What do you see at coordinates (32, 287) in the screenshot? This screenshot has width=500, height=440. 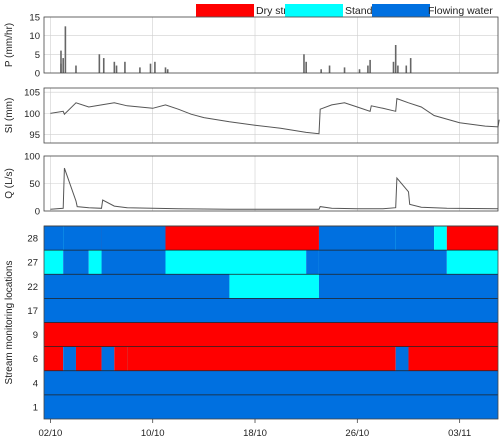 I see `location-label: 22` at bounding box center [32, 287].